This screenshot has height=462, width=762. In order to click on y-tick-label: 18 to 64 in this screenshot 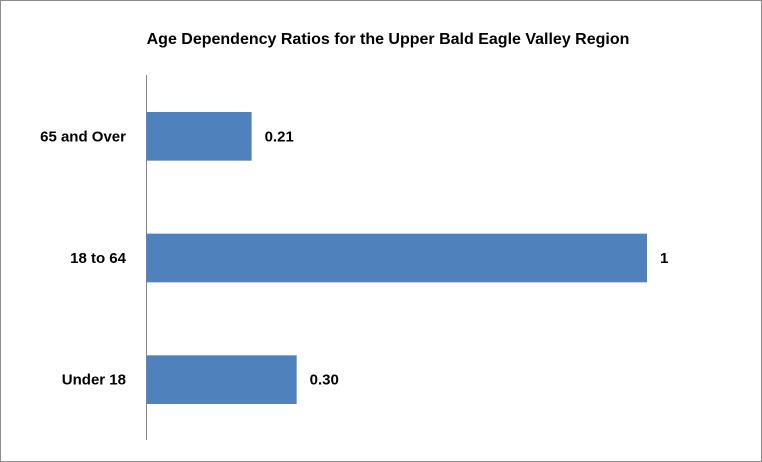, I will do `click(98, 258)`.